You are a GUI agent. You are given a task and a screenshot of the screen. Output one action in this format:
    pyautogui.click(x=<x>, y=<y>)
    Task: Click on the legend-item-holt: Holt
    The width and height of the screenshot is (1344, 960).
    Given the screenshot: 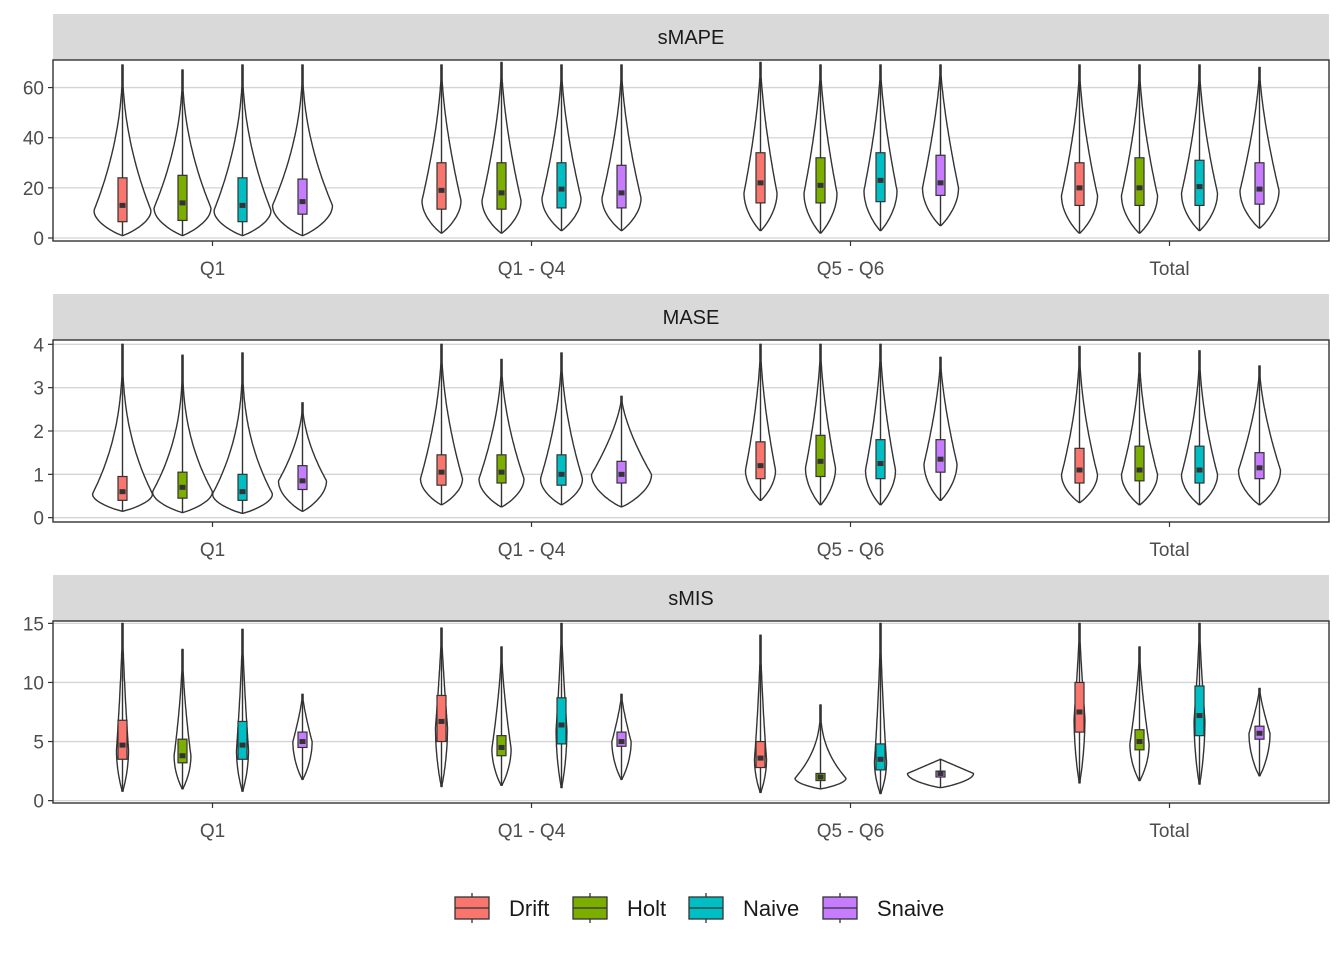 What is the action you would take?
    pyautogui.click(x=619, y=908)
    